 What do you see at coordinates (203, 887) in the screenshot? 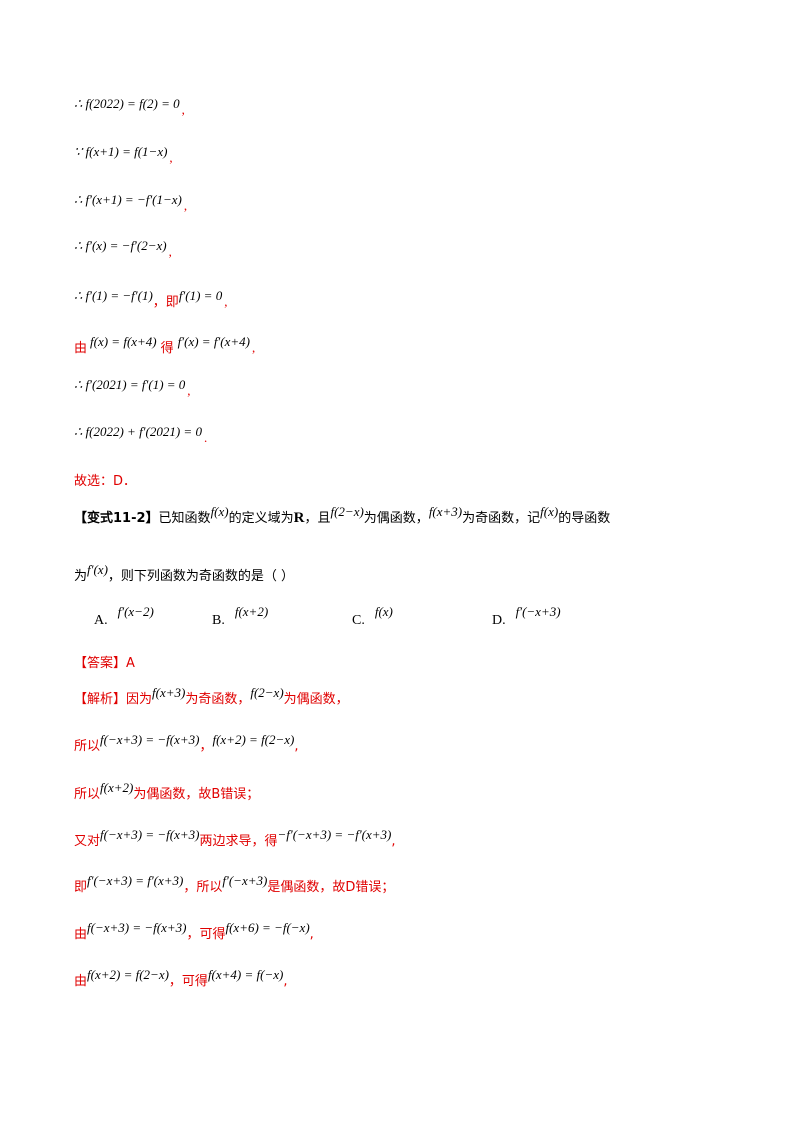
I see `analysis-5-b: ，所以` at bounding box center [203, 887].